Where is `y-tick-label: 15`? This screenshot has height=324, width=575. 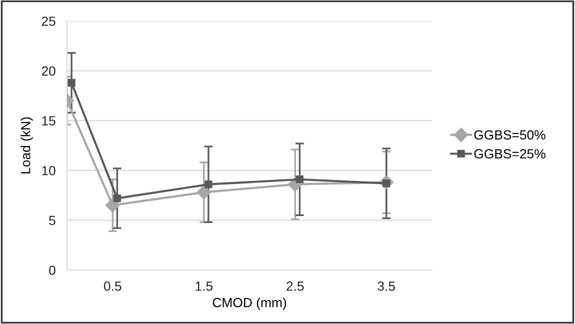 y-tick-label: 15 is located at coordinates (49, 121).